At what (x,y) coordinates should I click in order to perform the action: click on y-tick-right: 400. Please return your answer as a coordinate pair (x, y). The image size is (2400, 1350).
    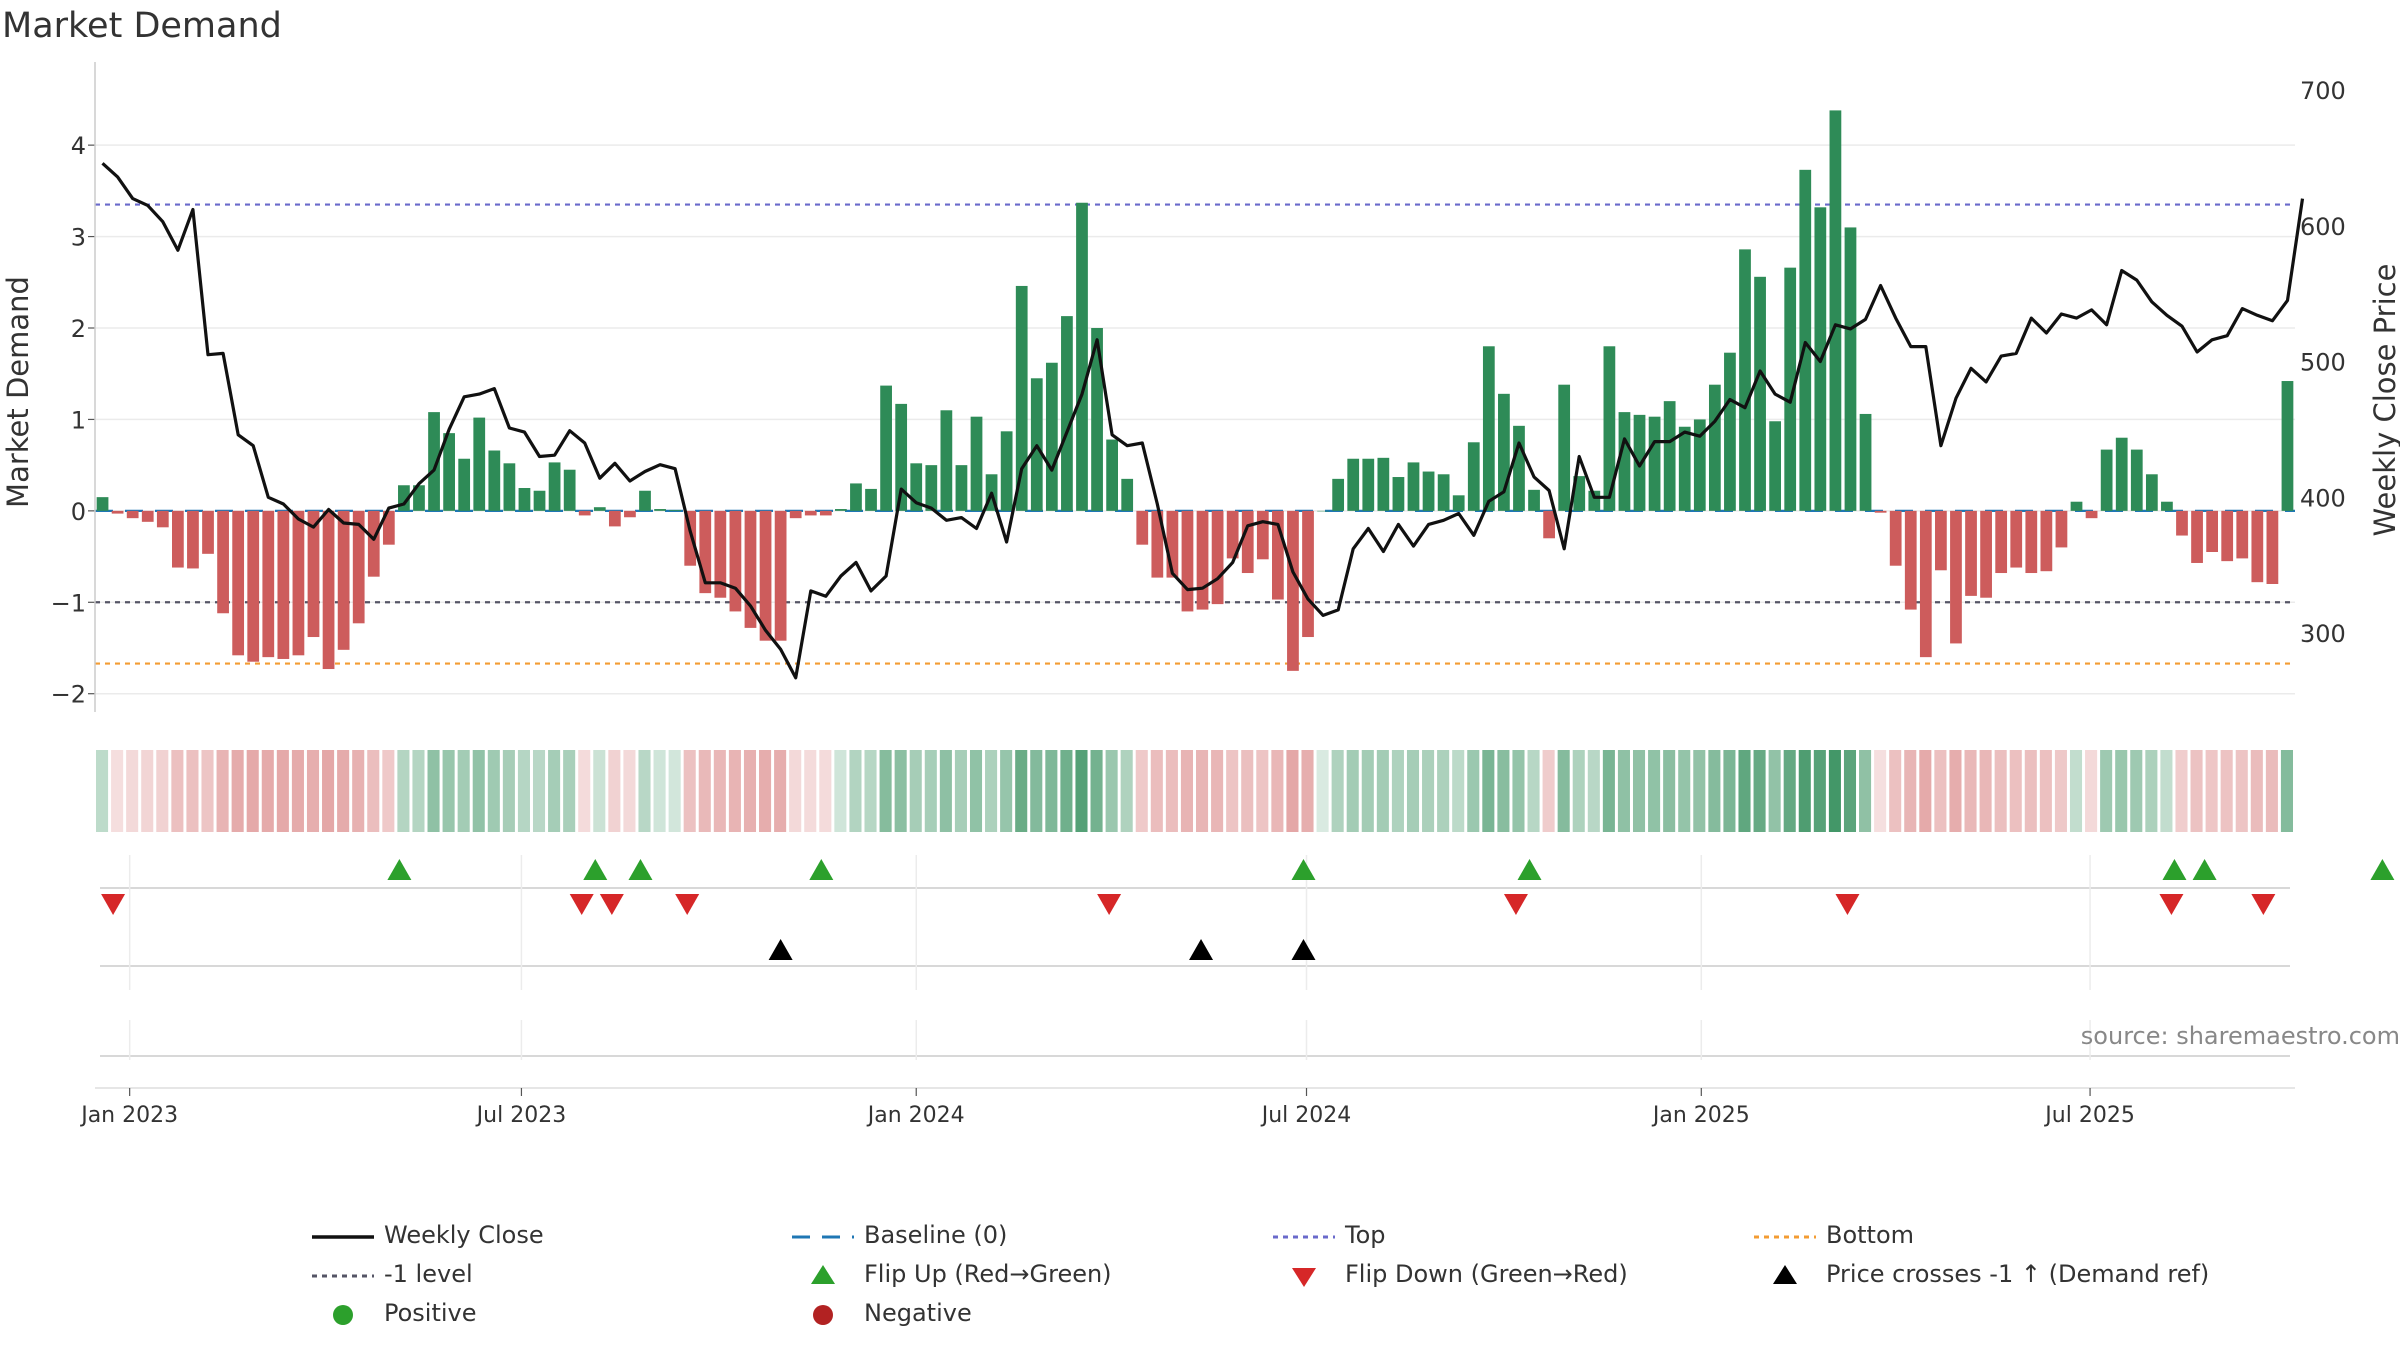
    Looking at the image, I should click on (2323, 498).